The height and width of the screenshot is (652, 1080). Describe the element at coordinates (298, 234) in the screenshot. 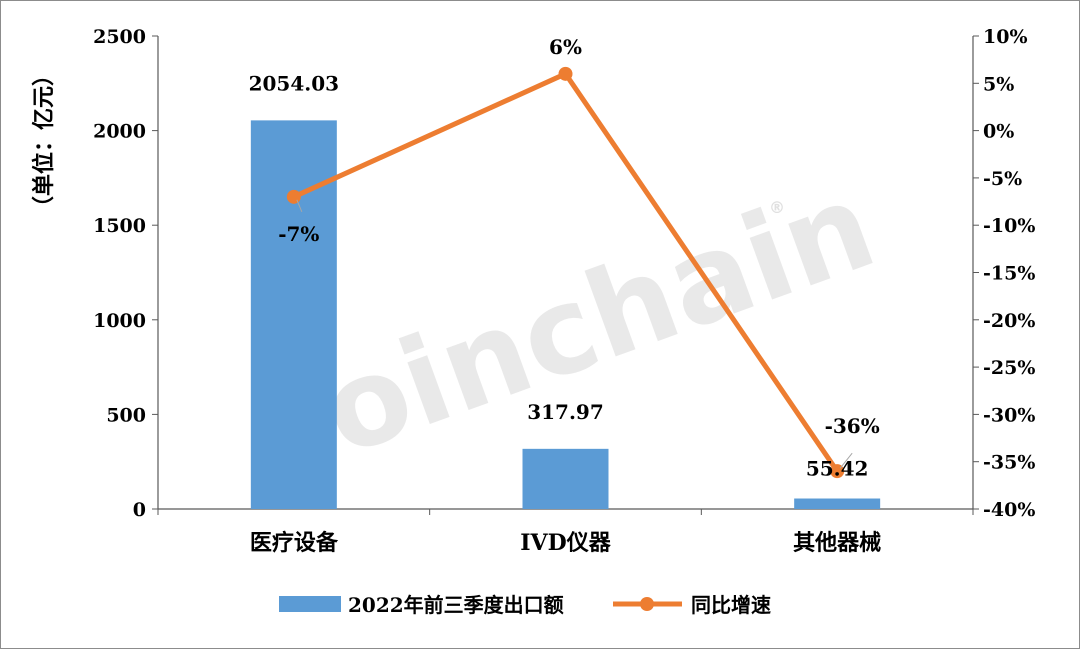

I see `line-value-label: -7%` at that location.